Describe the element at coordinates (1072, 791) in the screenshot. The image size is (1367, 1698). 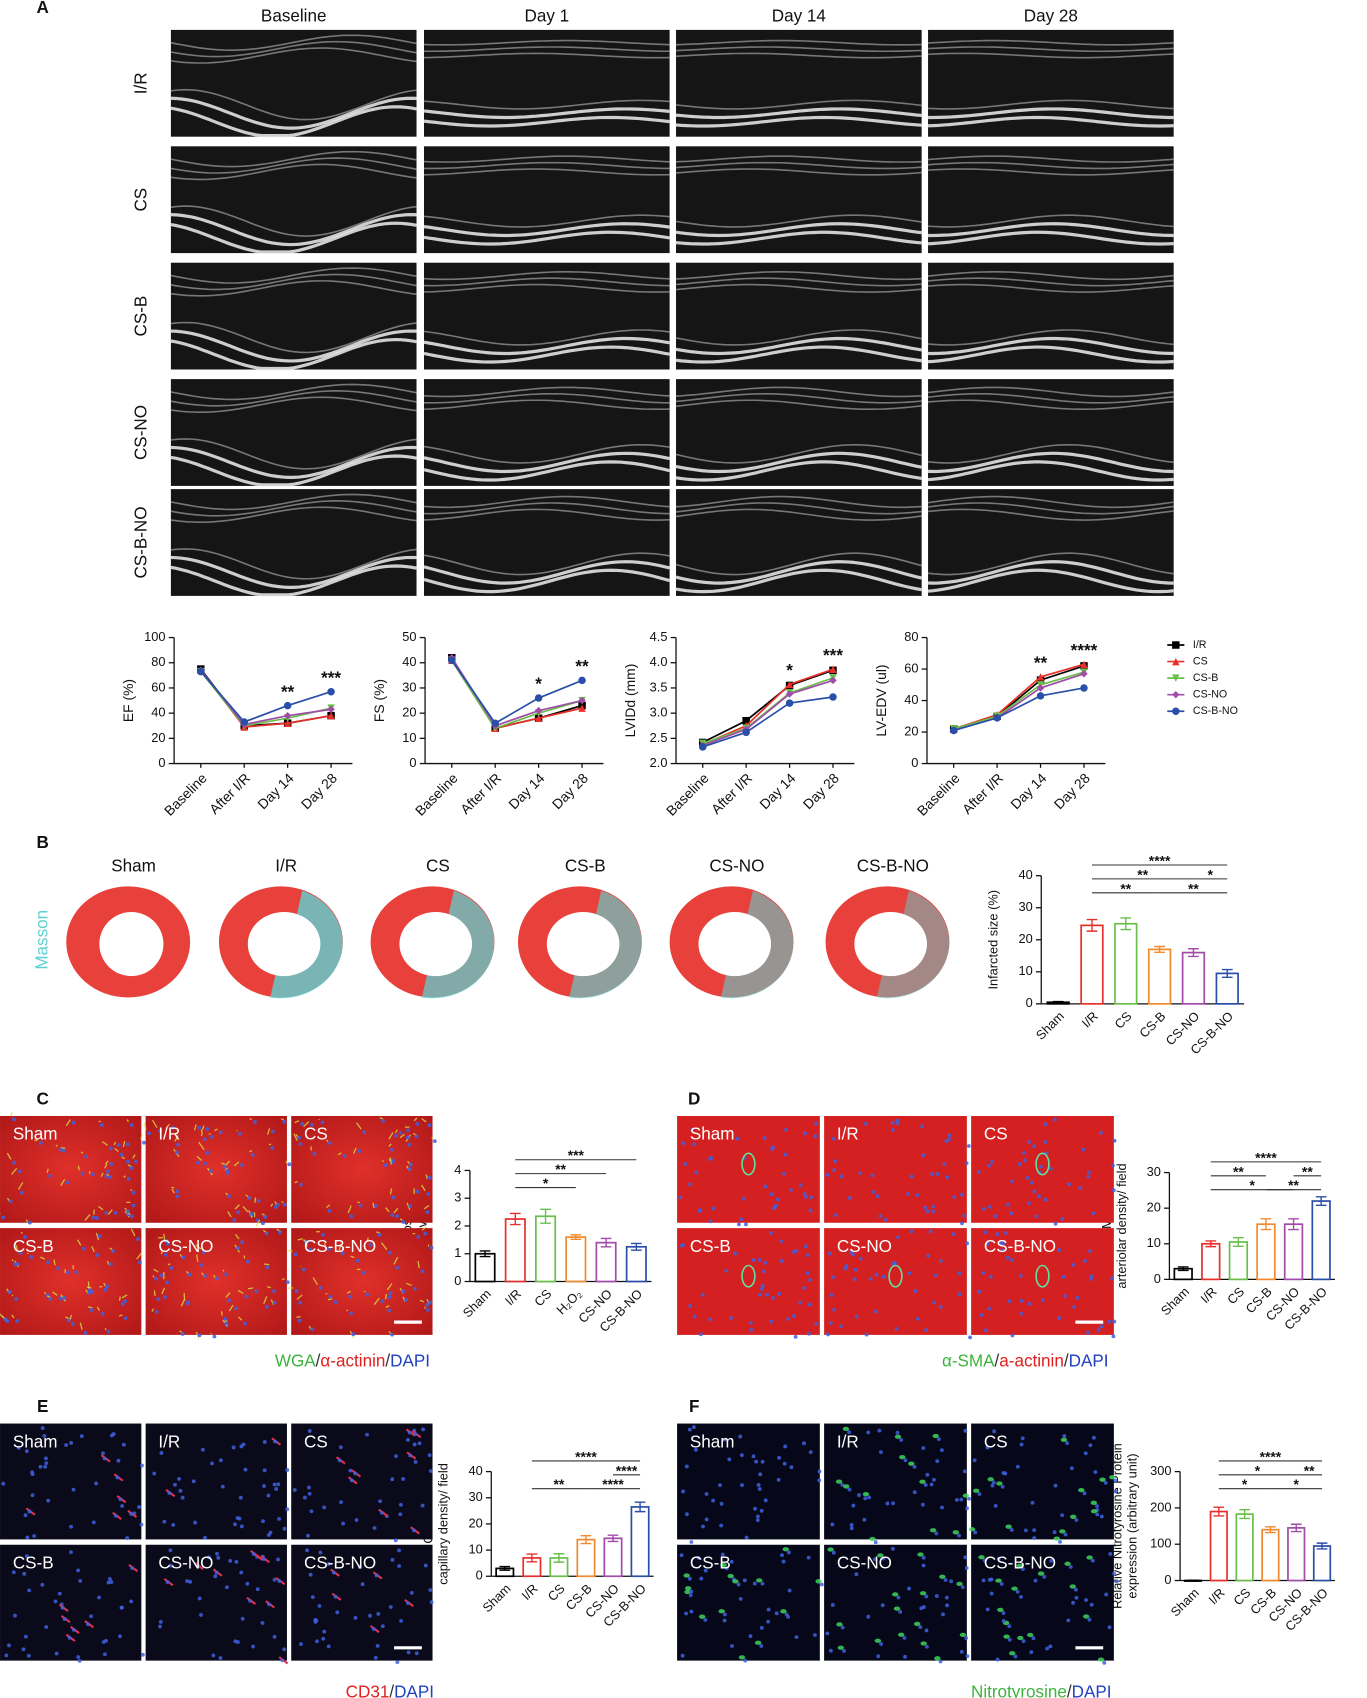
I see `x-tick-label: Day 28` at that location.